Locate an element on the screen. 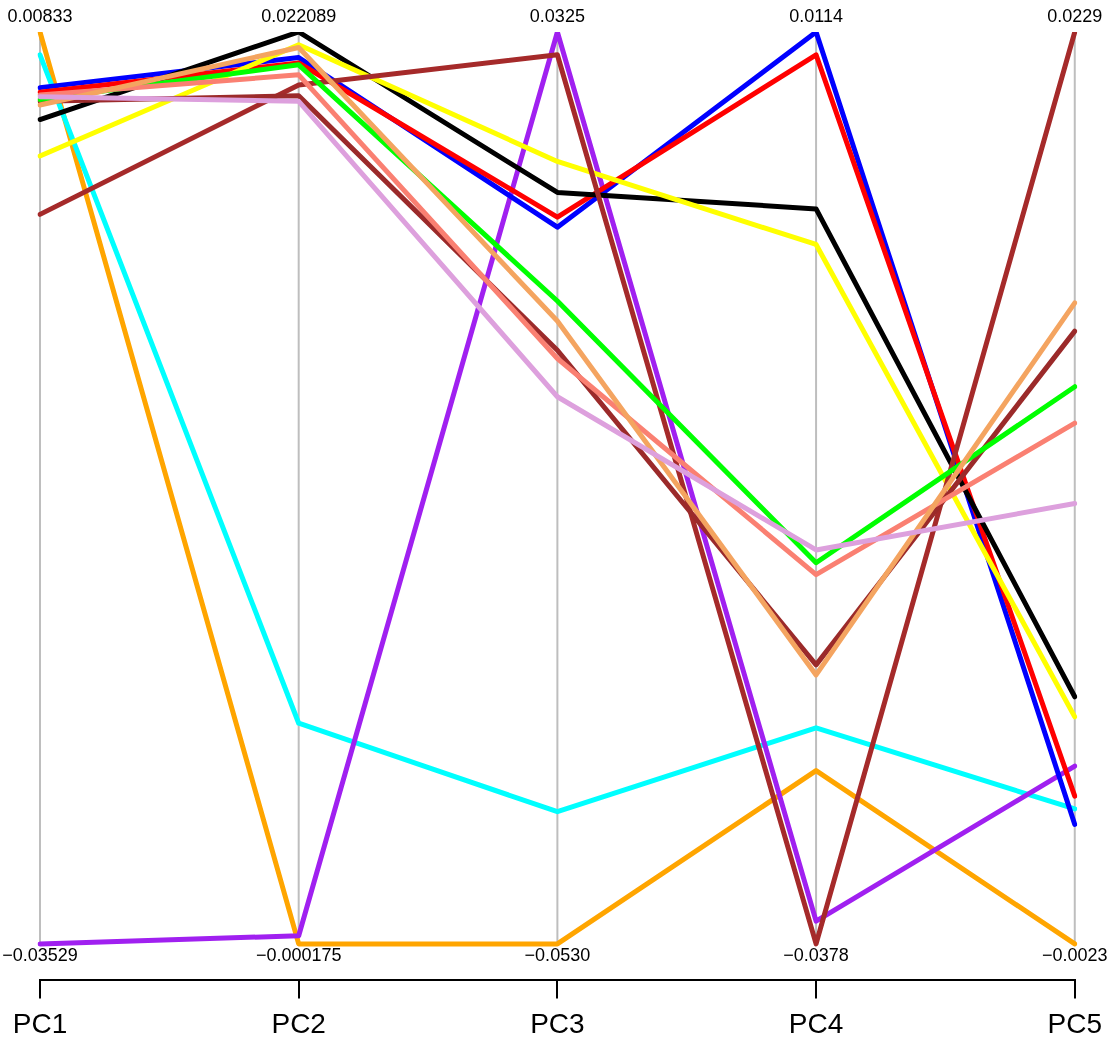 This screenshot has width=1112, height=1060. annotation: −0.03529 is located at coordinates (40, 954).